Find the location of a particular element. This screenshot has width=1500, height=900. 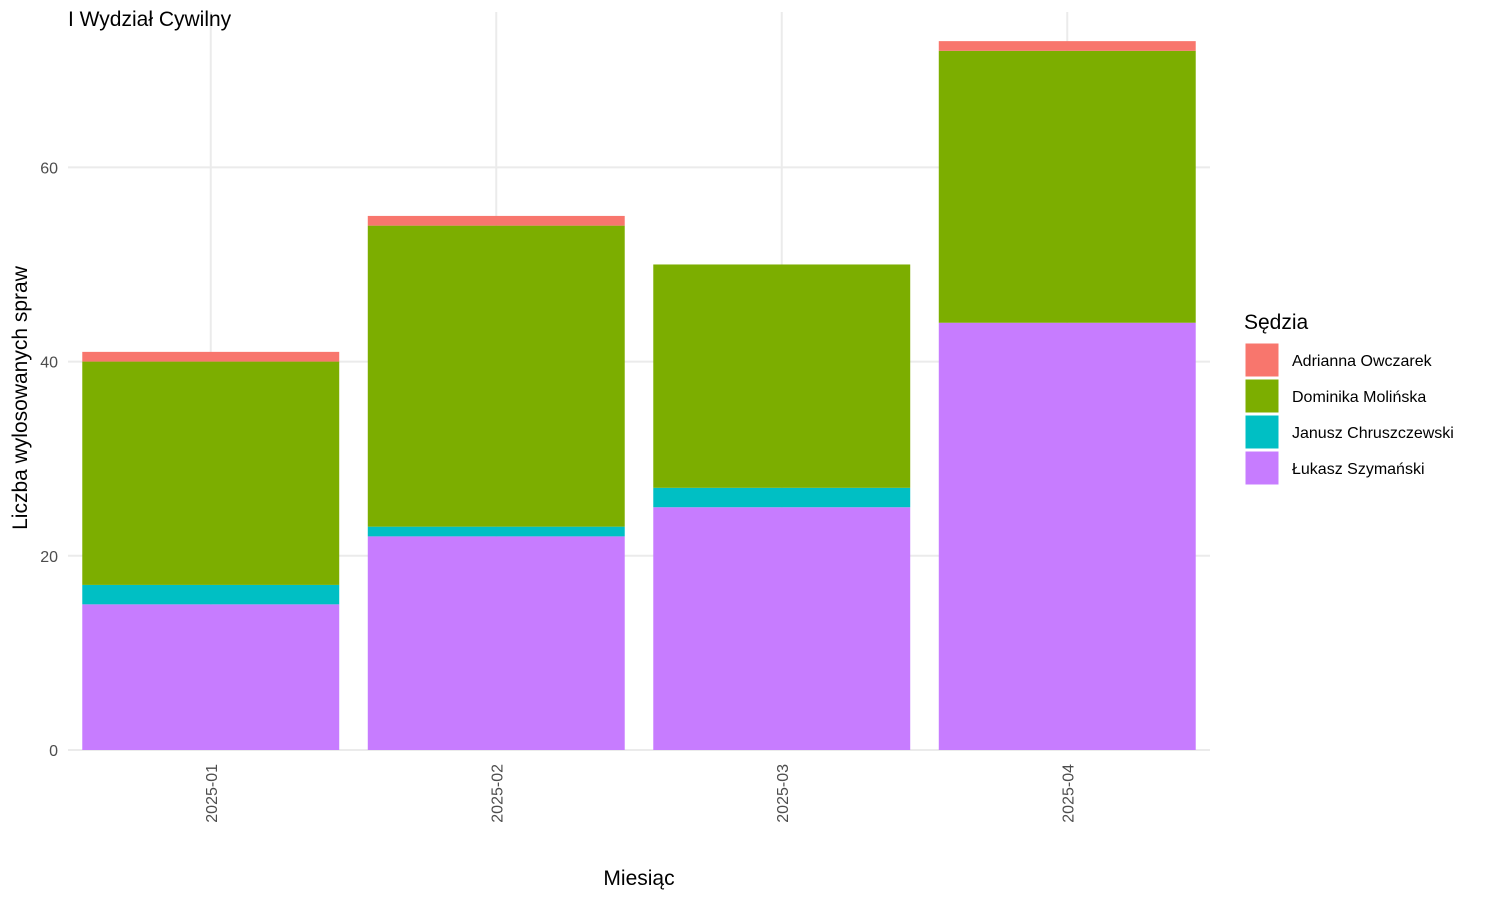

y-axis-ticks: 0 20 40 60 is located at coordinates (49, 460).